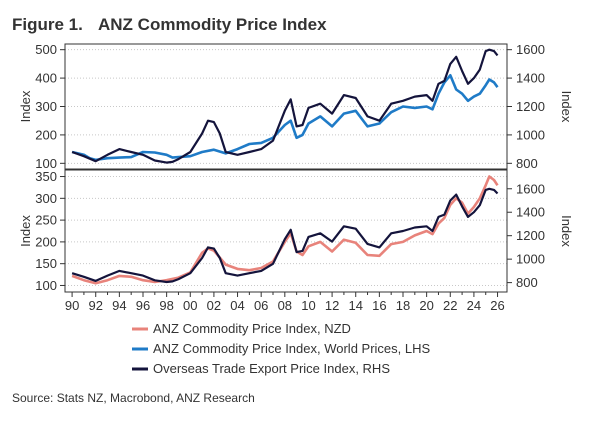  What do you see at coordinates (285, 118) in the screenshot?
I see `top-series-line-world` at bounding box center [285, 118].